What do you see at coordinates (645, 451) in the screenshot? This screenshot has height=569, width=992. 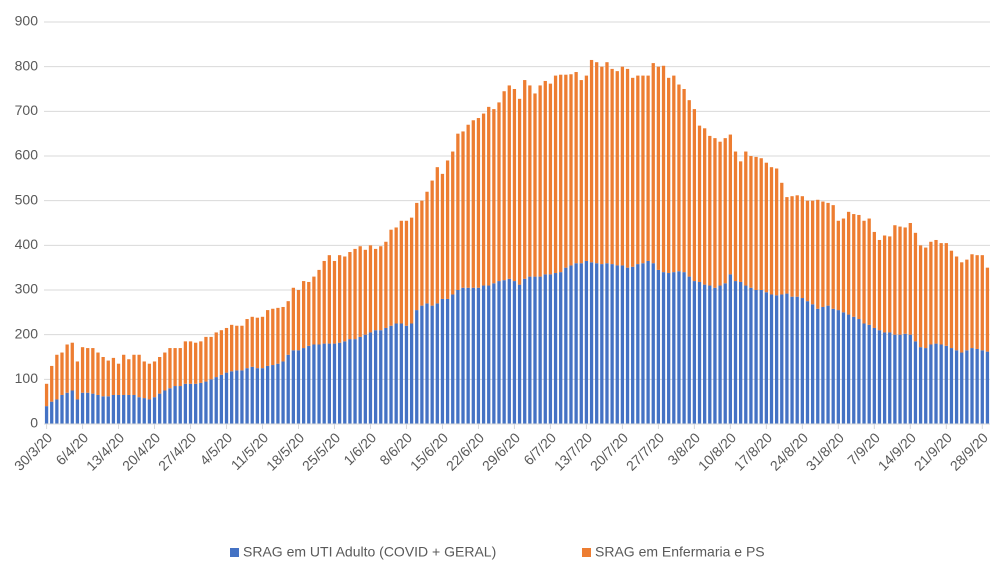 I see `x-tick-label: 27/7/20` at bounding box center [645, 451].